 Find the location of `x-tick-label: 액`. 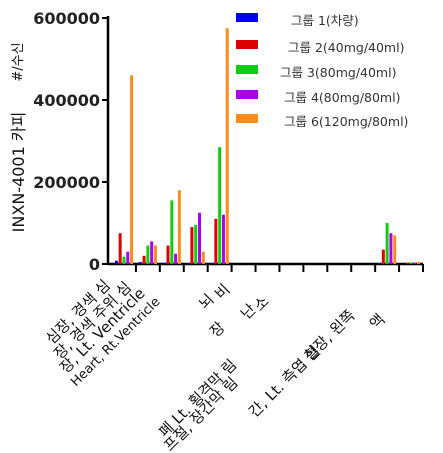

x-tick-label: 액 is located at coordinates (377, 321).